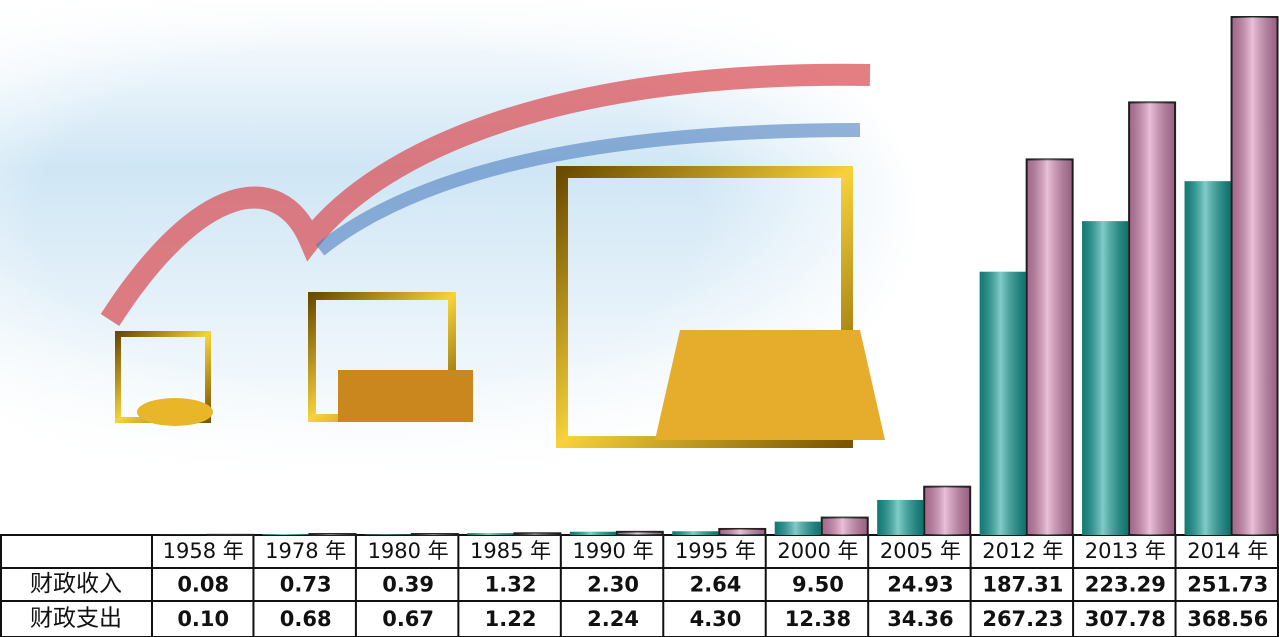  I want to click on cell-value: 24.93, so click(920, 585).